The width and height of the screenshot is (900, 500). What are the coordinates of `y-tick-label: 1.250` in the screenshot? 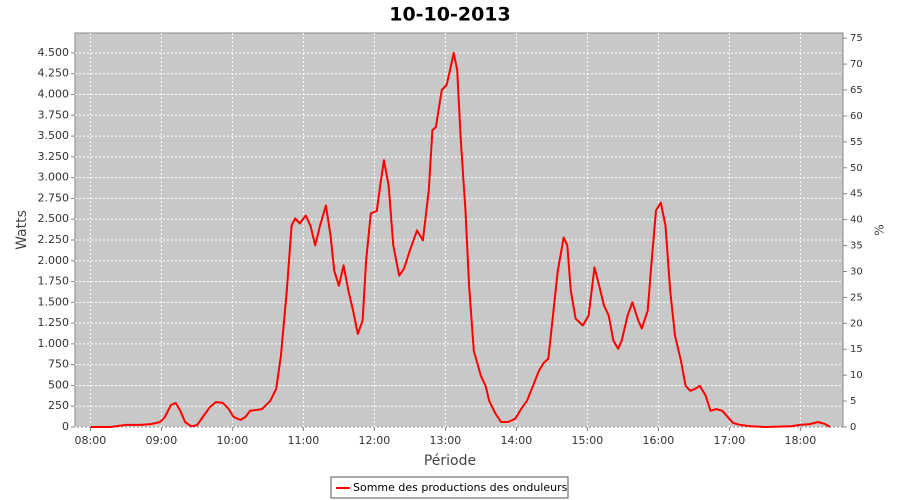 It's located at (54, 322).